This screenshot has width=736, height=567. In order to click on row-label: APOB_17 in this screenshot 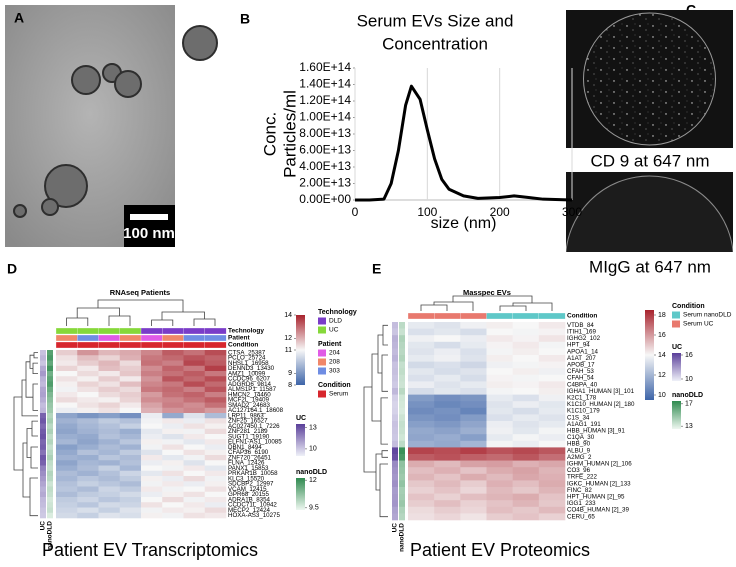, I will do `click(581, 365)`.